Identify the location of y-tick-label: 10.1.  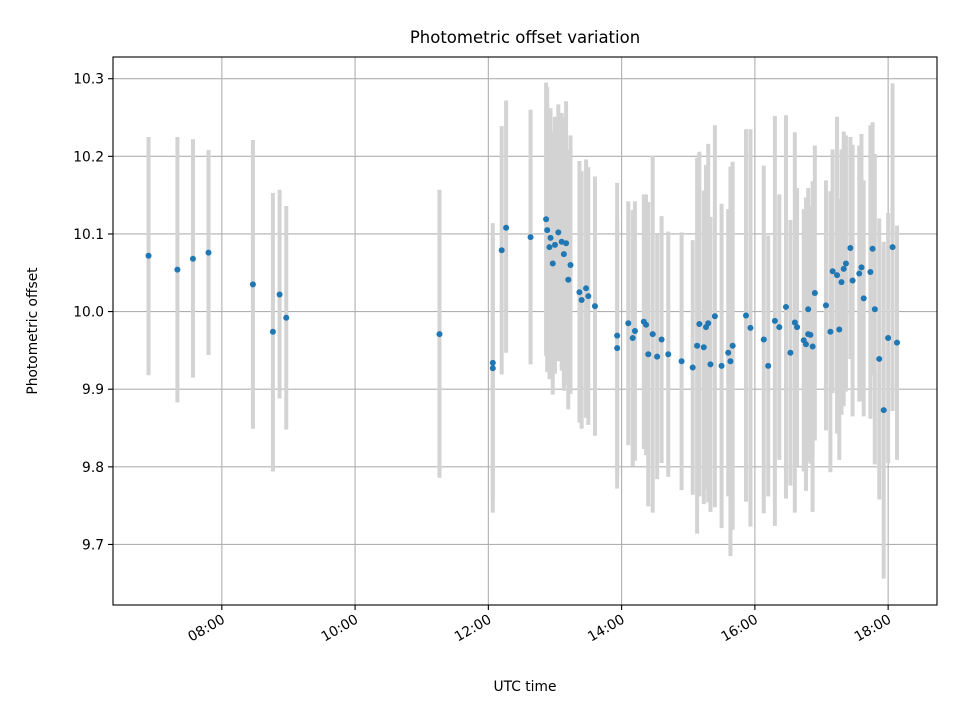
(88, 235).